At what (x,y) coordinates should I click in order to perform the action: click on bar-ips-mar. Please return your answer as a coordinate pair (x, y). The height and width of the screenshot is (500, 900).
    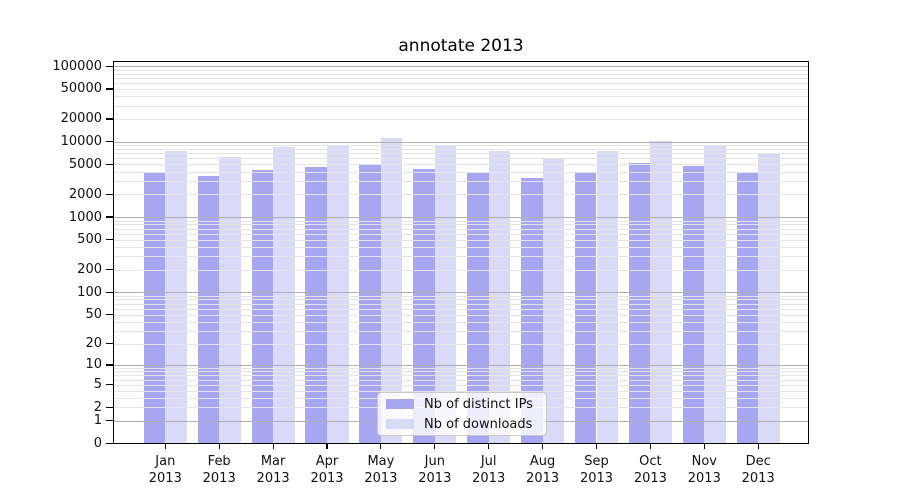
    Looking at the image, I should click on (262, 307).